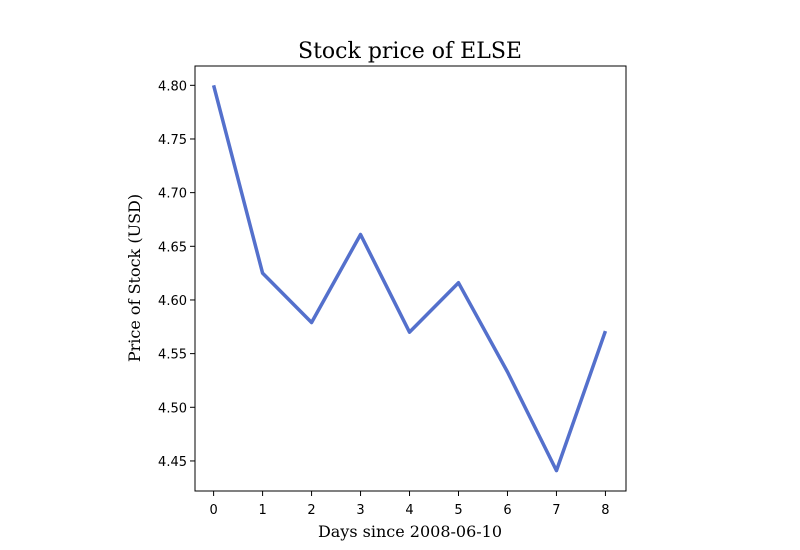 The height and width of the screenshot is (550, 800). What do you see at coordinates (176, 274) in the screenshot?
I see `y-axis: 4.45 4.50 4.55 4.60 4.65 4.70 4.75 4.80` at bounding box center [176, 274].